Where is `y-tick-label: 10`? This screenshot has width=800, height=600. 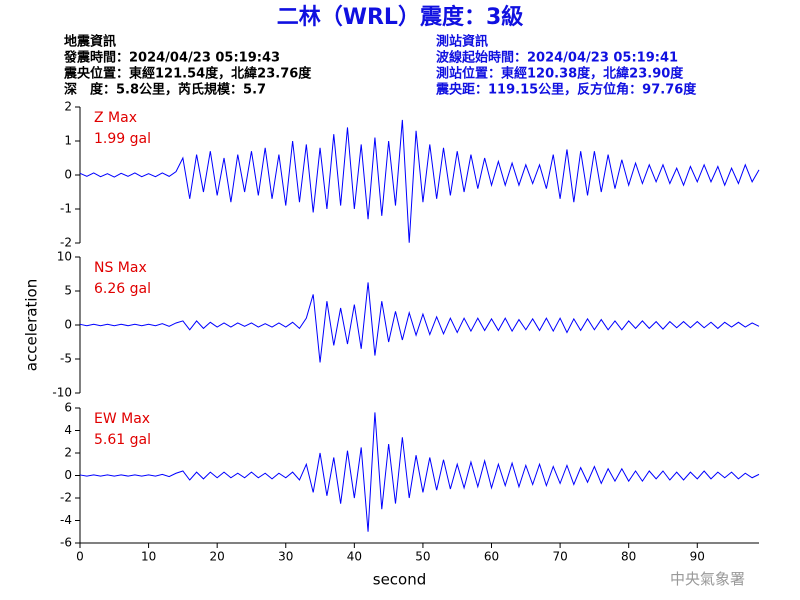 y-tick-label: 10 is located at coordinates (64, 257).